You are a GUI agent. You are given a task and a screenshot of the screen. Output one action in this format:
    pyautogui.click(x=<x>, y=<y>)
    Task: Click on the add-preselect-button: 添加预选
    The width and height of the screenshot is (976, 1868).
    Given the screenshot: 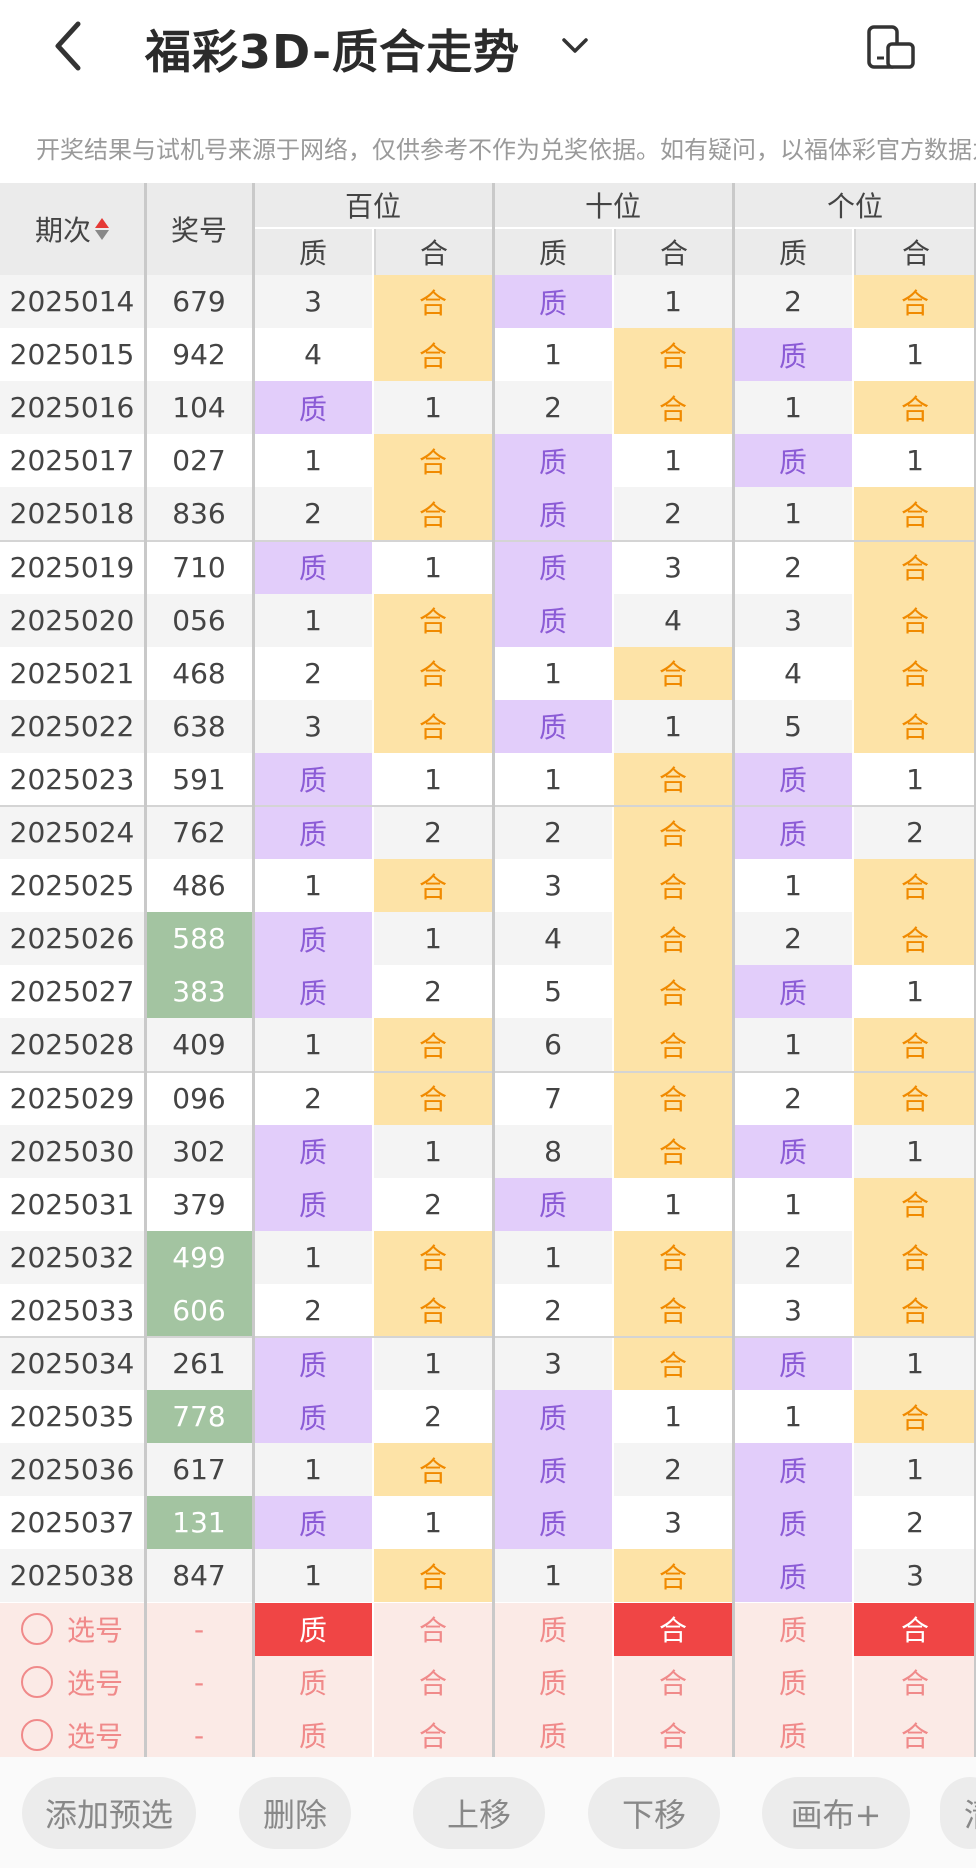 What is the action you would take?
    pyautogui.click(x=109, y=1813)
    